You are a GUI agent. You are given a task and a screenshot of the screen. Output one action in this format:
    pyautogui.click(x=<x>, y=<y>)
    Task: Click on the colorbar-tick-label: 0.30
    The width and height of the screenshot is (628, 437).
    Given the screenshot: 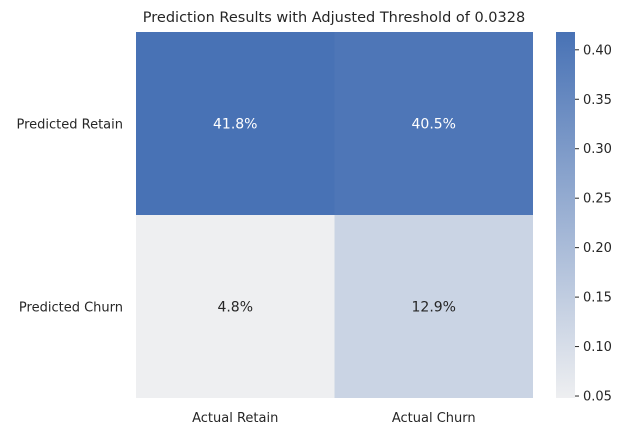 What is the action you would take?
    pyautogui.click(x=597, y=149)
    